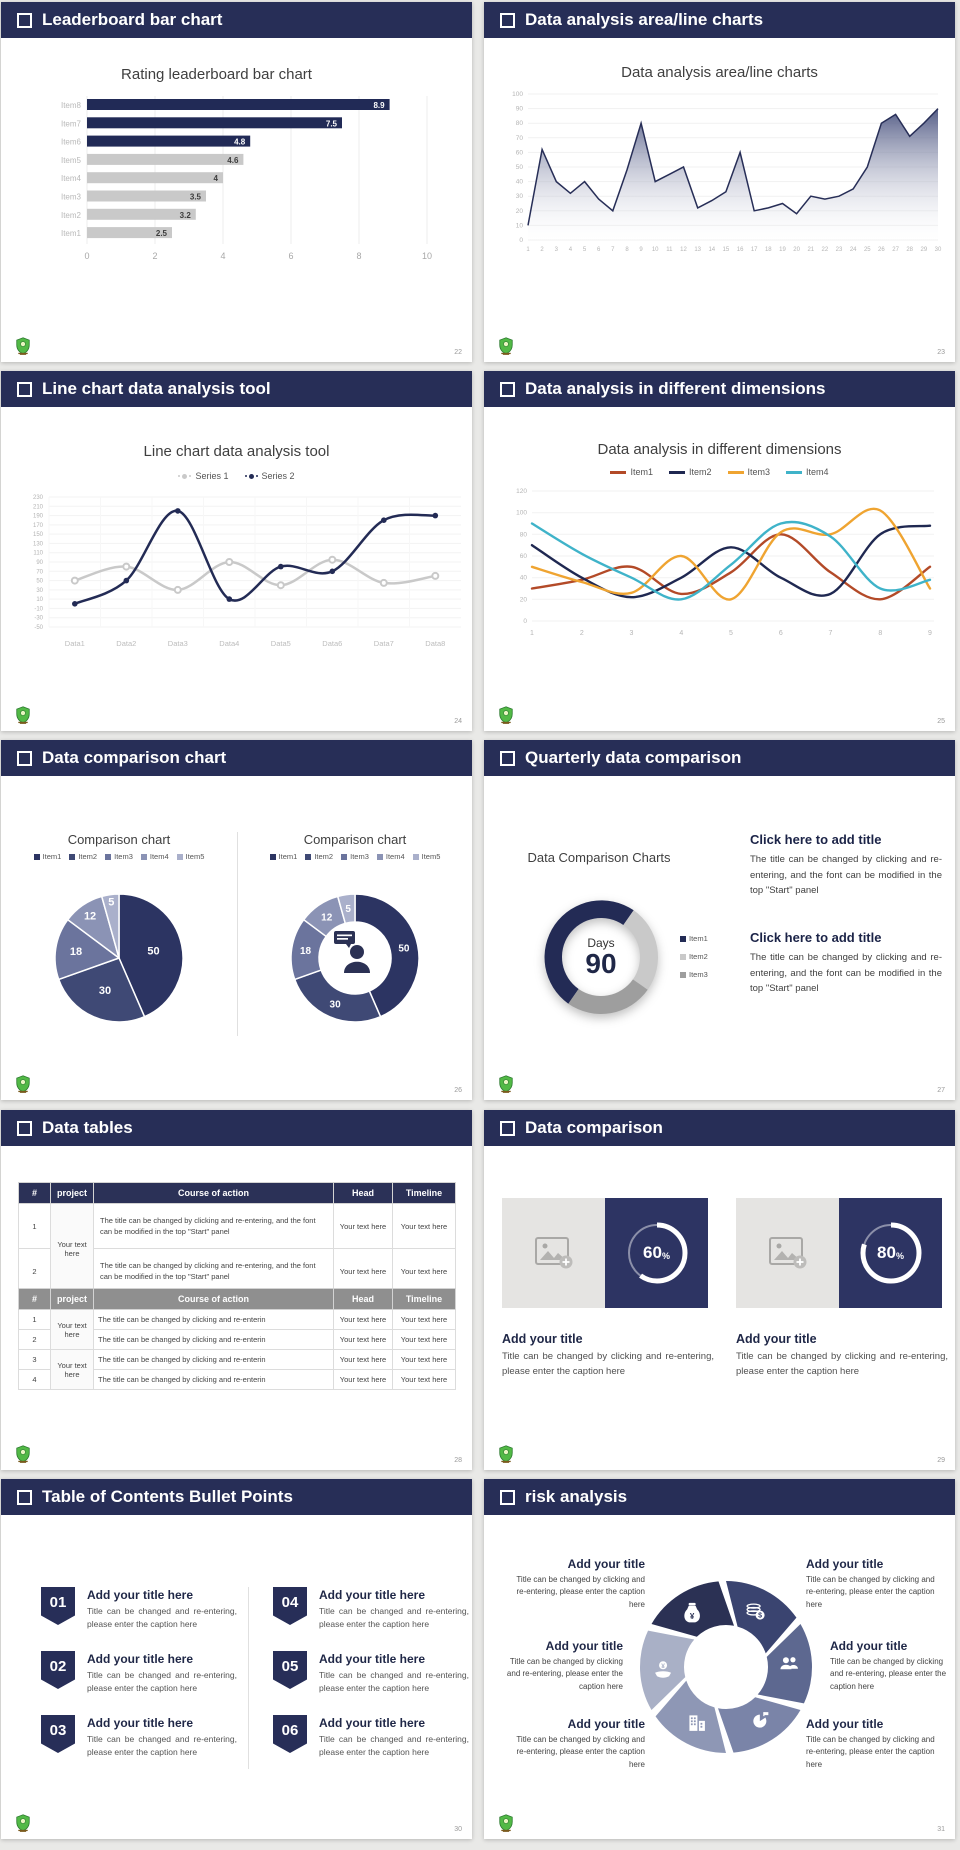 The height and width of the screenshot is (1850, 960). I want to click on slide-header-bar: risk analysis, so click(719, 1497).